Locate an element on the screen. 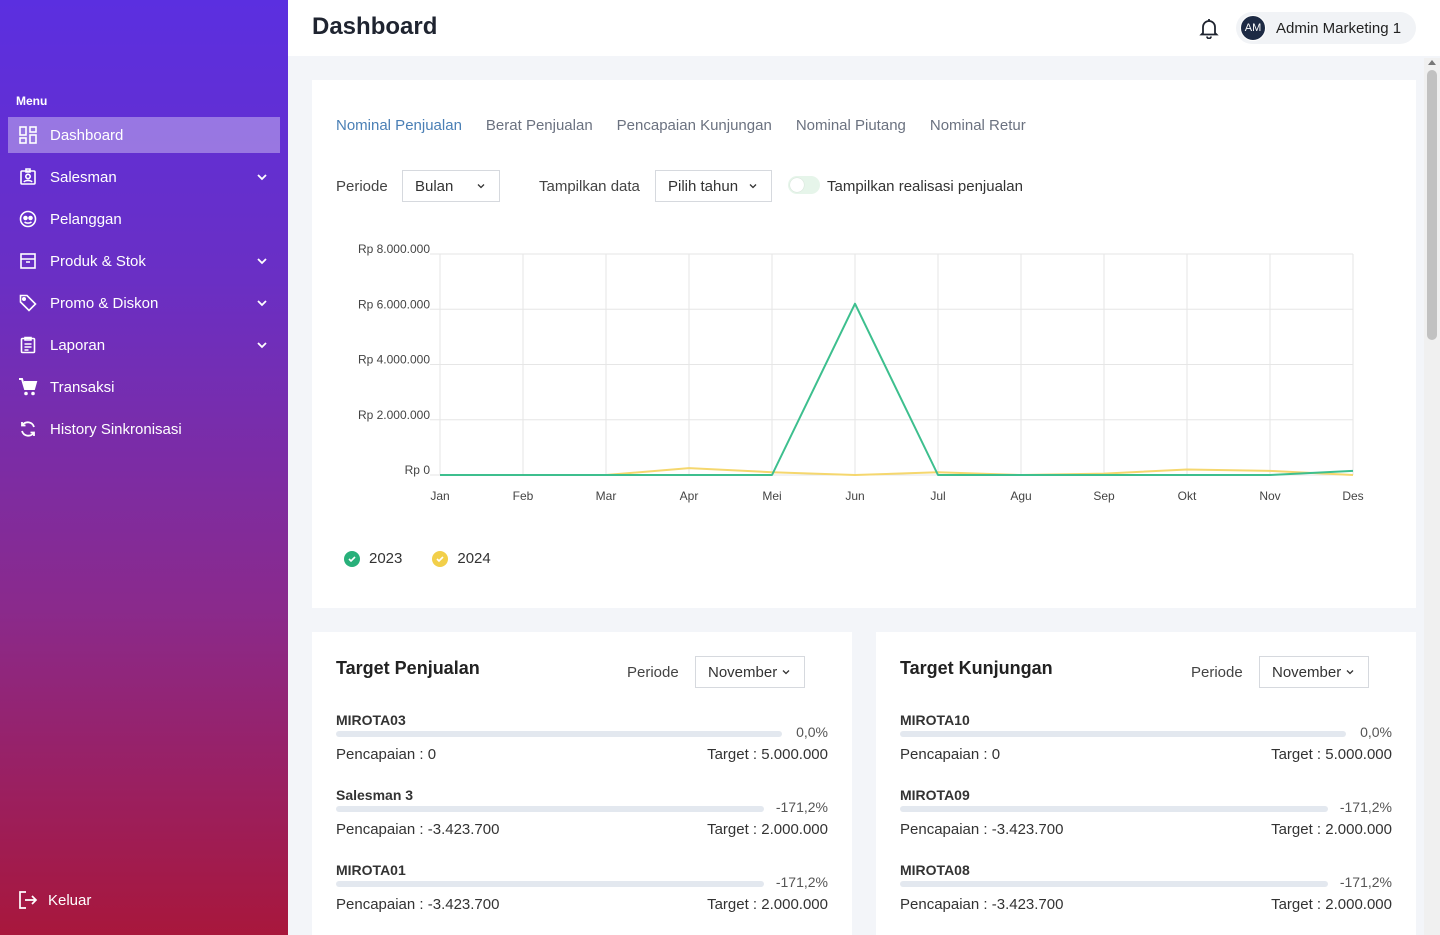 This screenshot has width=1440, height=935. sidebar-item-produk-stok: Produk & Stok is located at coordinates (144, 261).